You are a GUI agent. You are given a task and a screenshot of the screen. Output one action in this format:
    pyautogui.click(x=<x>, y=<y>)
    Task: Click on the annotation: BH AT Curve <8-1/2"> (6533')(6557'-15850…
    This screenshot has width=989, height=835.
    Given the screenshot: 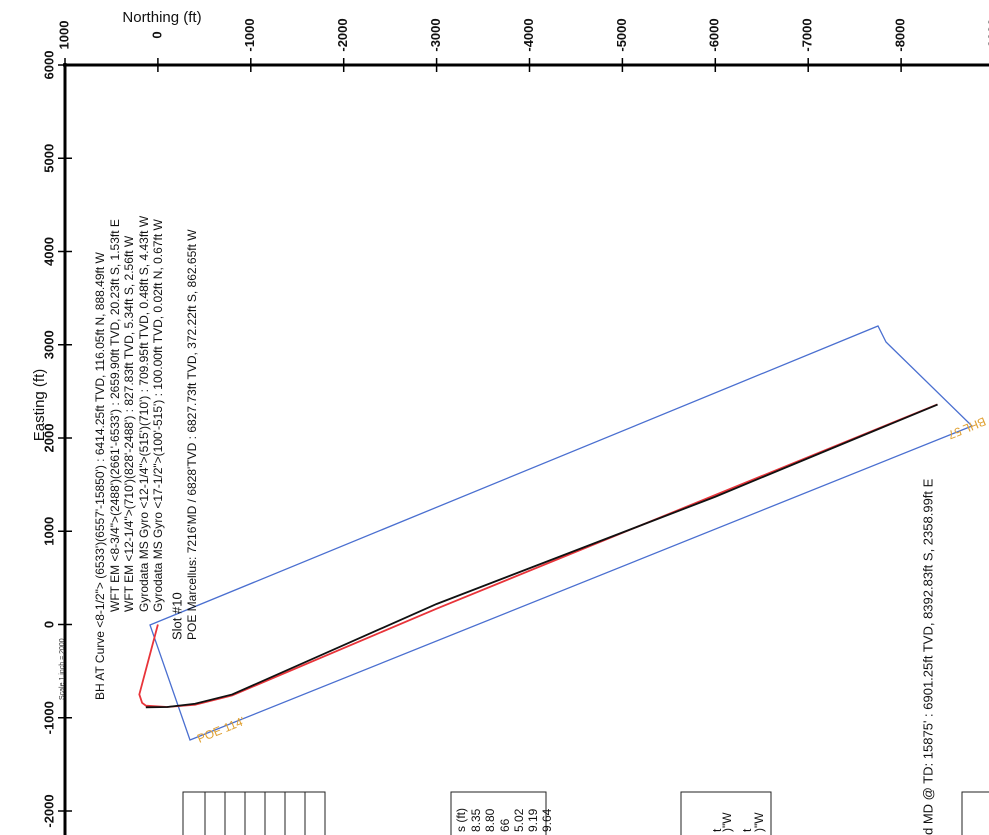 What is the action you would take?
    pyautogui.click(x=100, y=475)
    